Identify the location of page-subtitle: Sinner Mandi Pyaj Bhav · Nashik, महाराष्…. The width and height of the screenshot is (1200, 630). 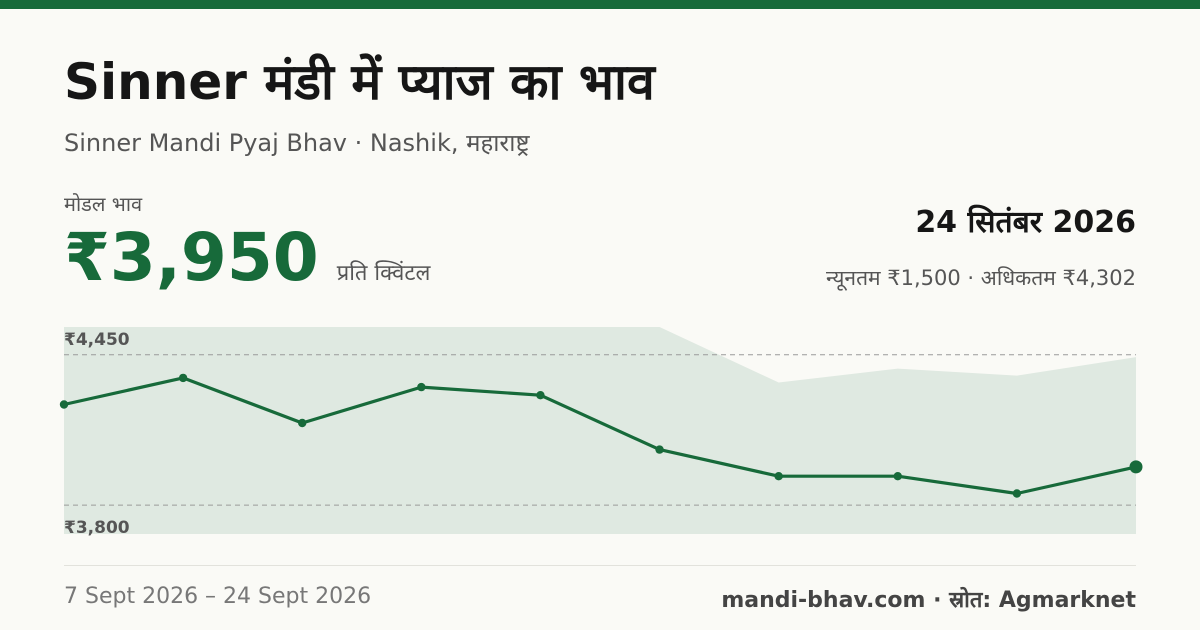
(297, 143).